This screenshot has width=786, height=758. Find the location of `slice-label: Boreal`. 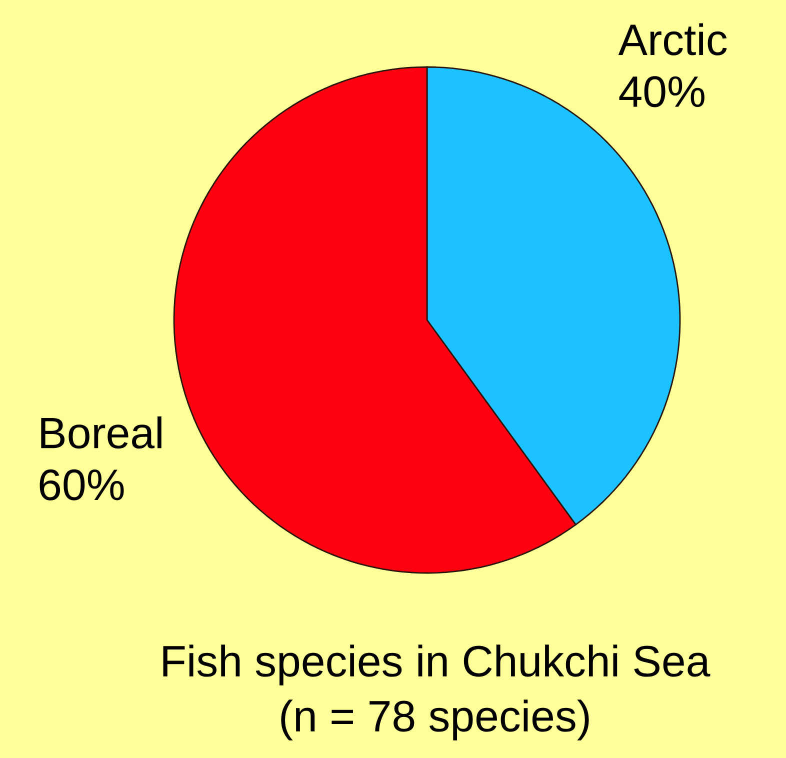

slice-label: Boreal is located at coordinates (101, 432).